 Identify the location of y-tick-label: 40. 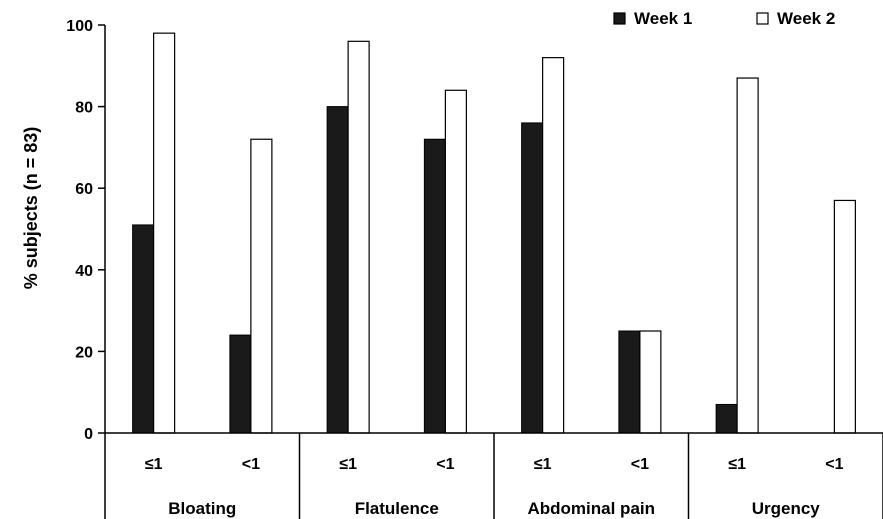
(84, 271).